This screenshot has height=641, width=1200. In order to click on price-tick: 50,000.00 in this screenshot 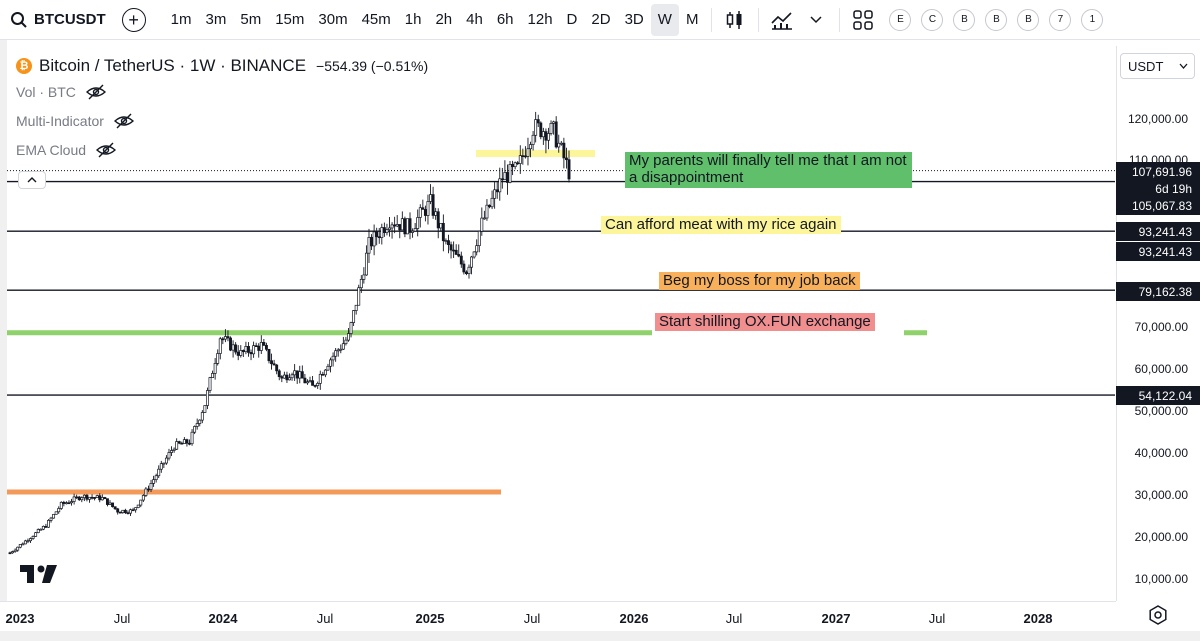, I will do `click(1161, 411)`.